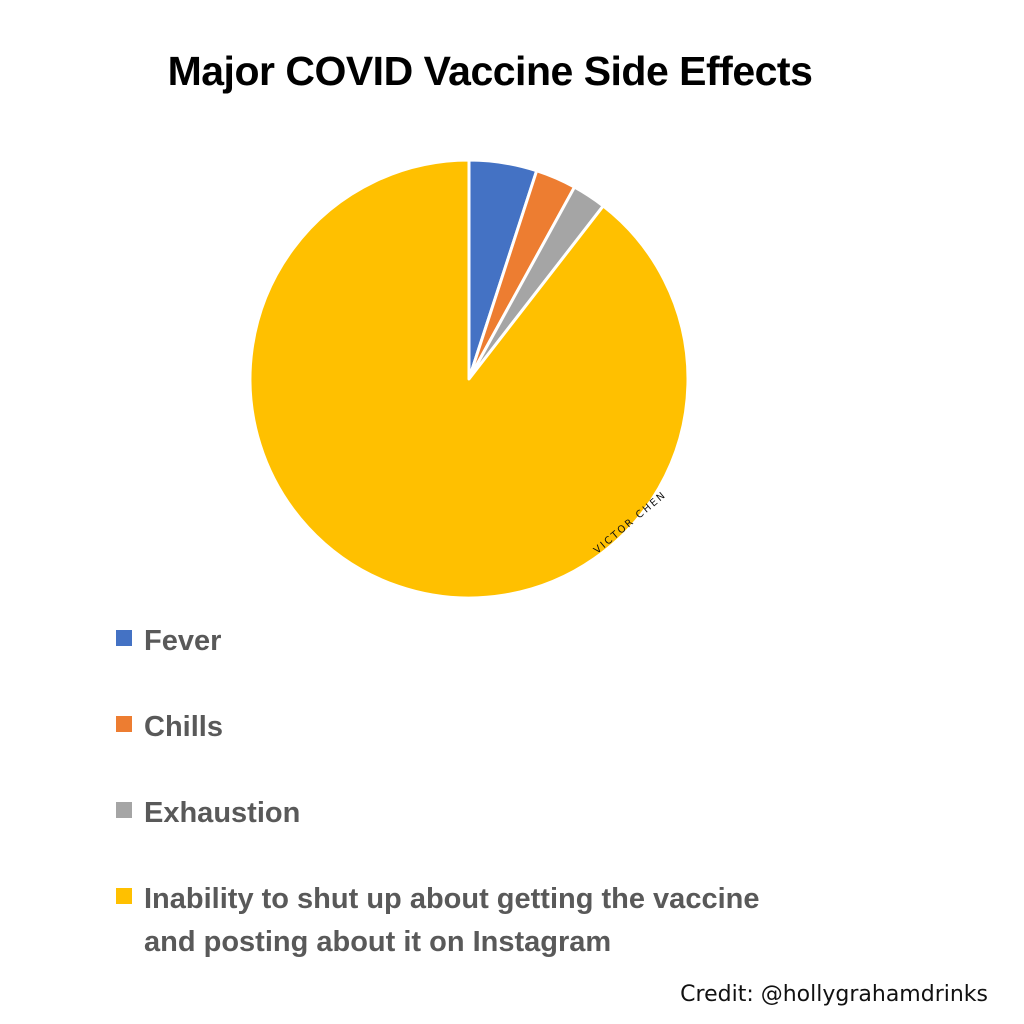  Describe the element at coordinates (222, 813) in the screenshot. I see `legend-label: Exhaustion` at that location.